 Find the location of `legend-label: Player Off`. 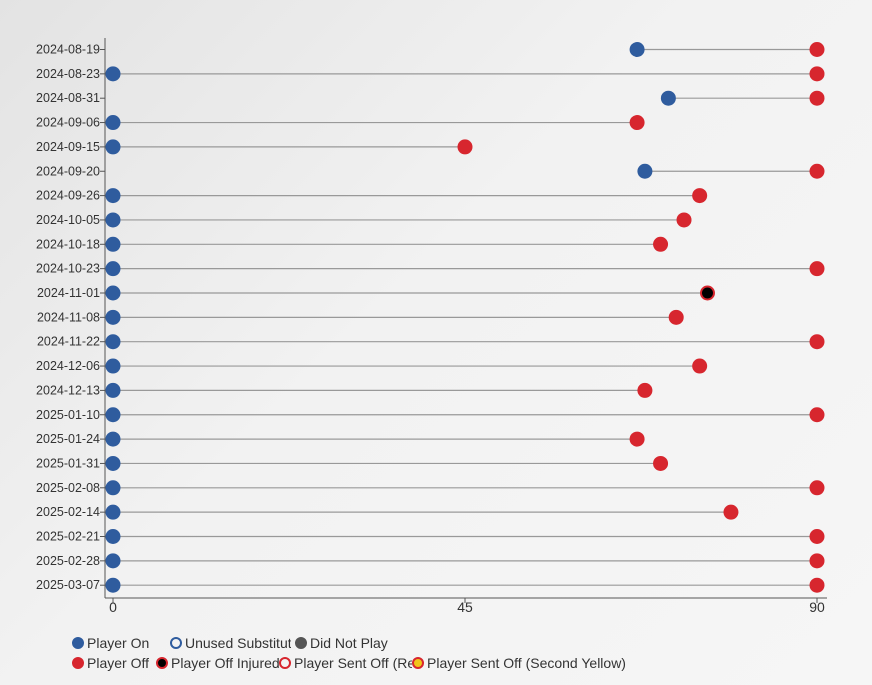

legend-label: Player Off is located at coordinates (118, 663).